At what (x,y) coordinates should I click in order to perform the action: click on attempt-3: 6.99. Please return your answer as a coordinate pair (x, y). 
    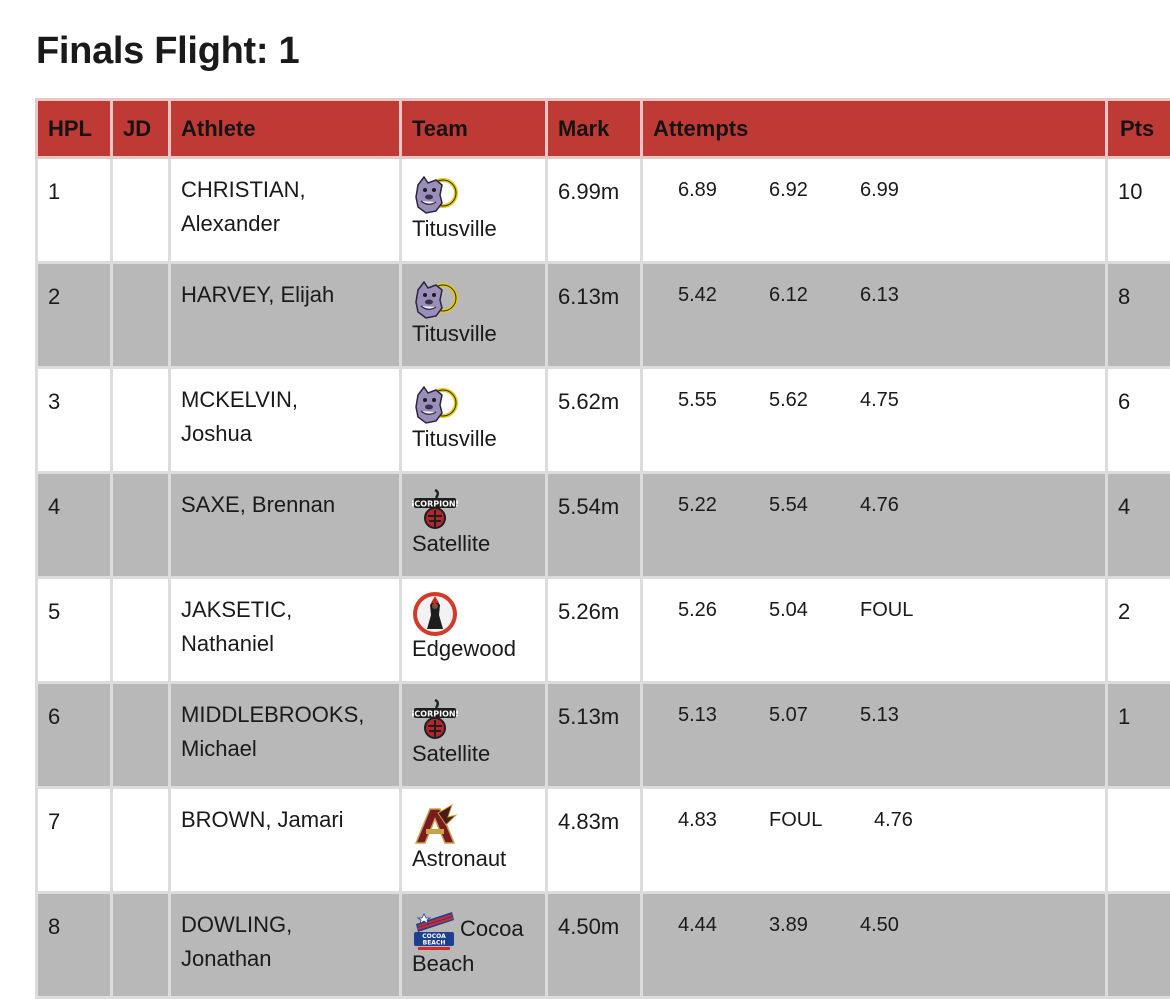
    Looking at the image, I should click on (905, 190).